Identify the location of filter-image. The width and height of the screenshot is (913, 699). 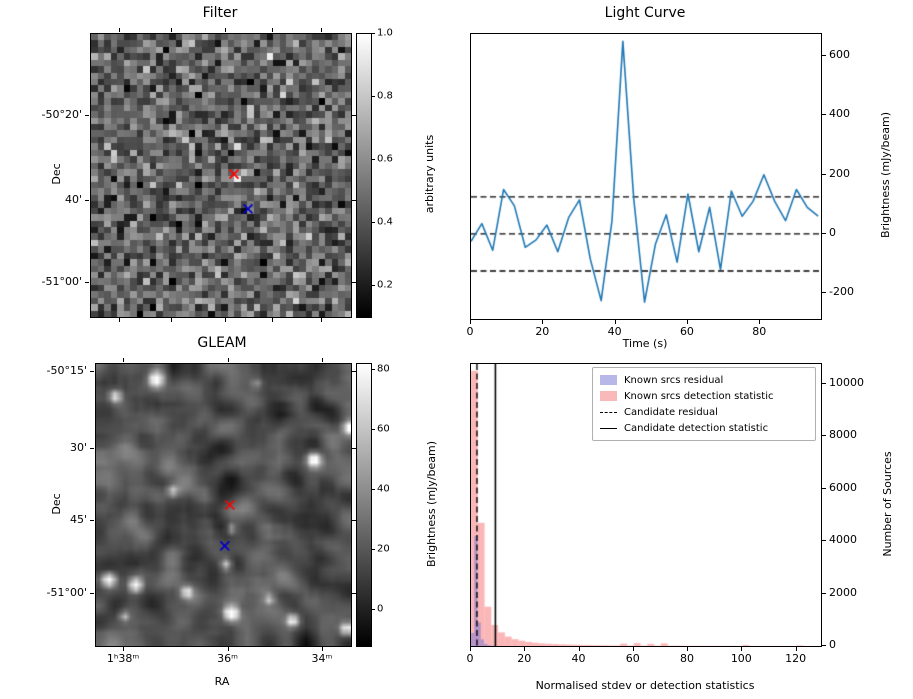
(221, 175).